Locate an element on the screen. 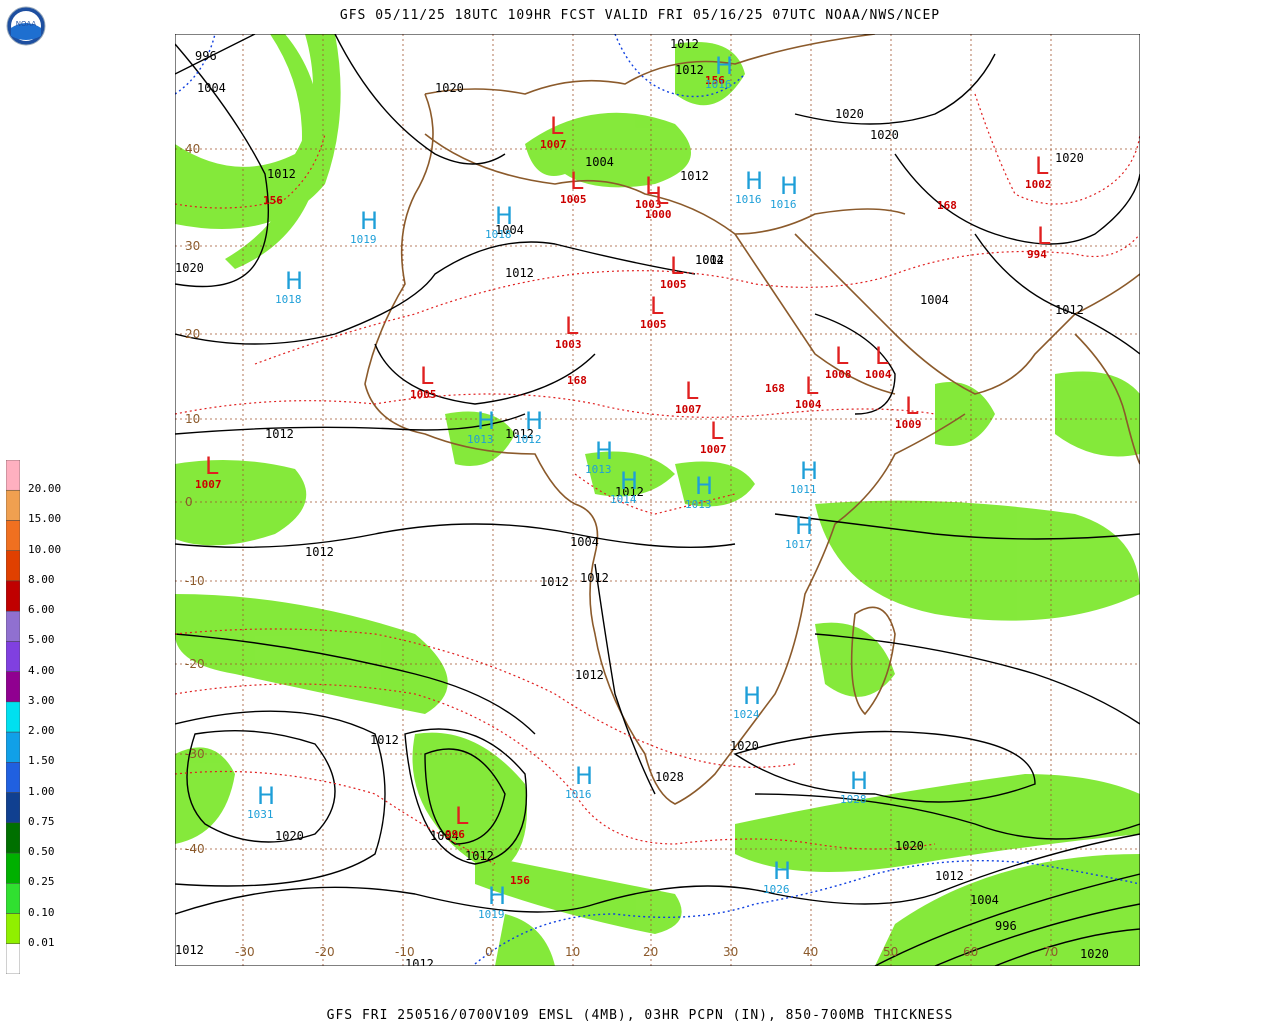  blue-line-south is located at coordinates (807, 912).